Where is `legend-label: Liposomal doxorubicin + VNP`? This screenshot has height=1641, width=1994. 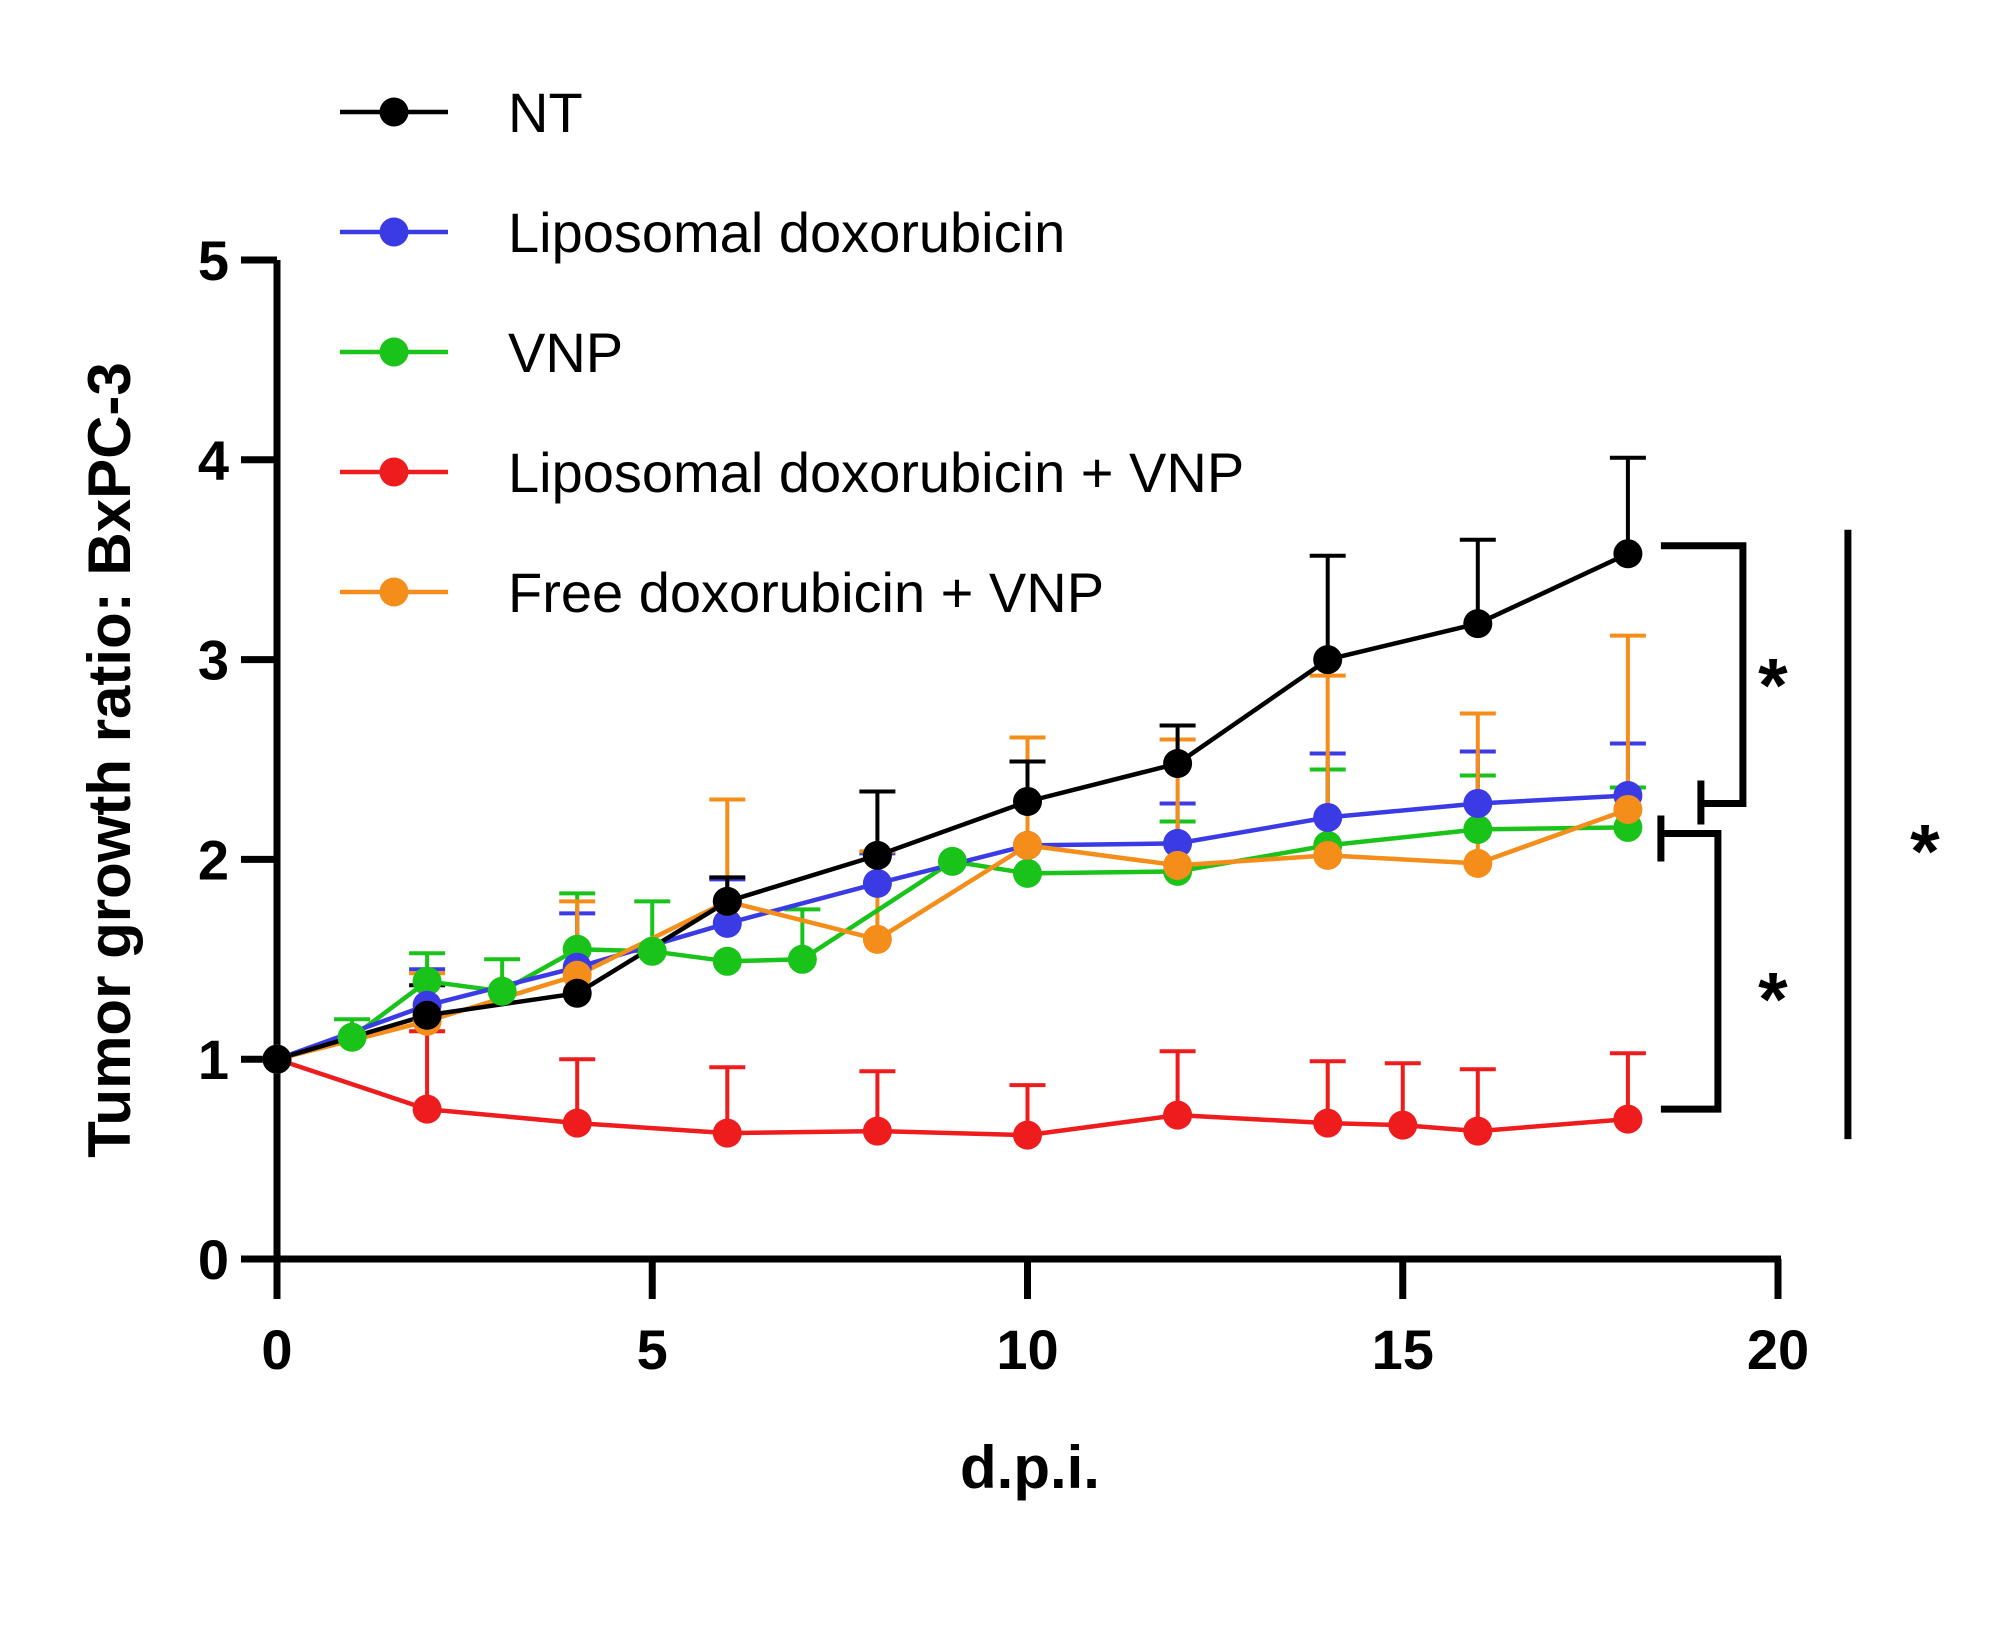
legend-label: Liposomal doxorubicin + VNP is located at coordinates (876, 472).